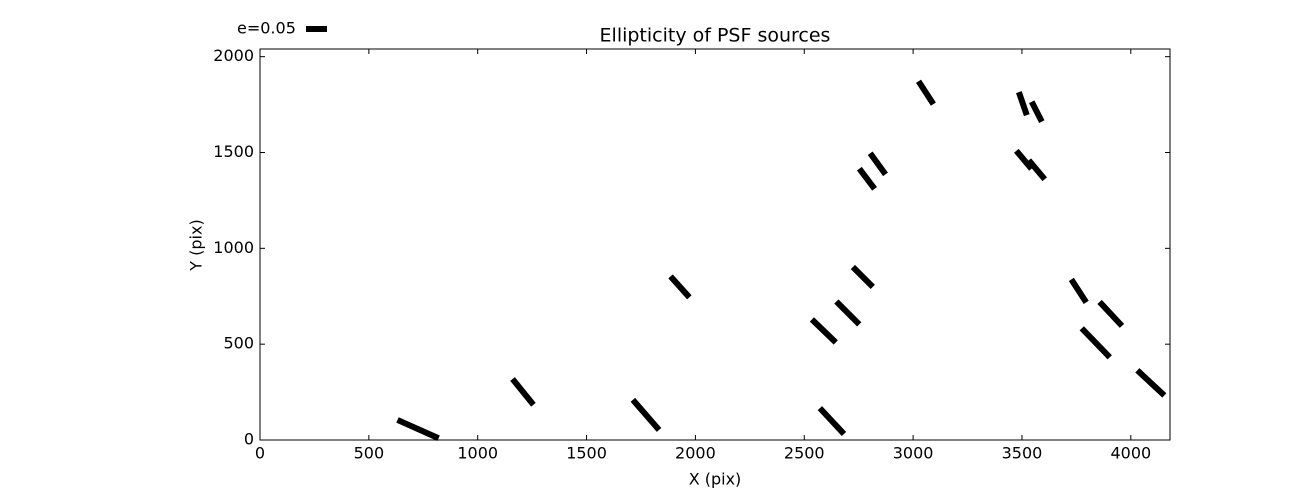  What do you see at coordinates (249, 439) in the screenshot?
I see `y-tick-label: 0` at bounding box center [249, 439].